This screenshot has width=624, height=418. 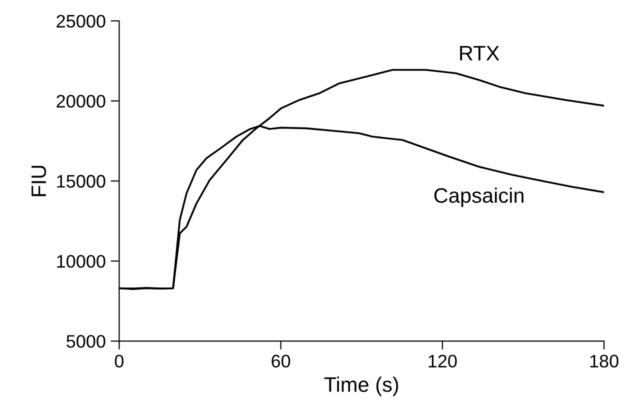 I want to click on series-label: Capsaicin, so click(x=479, y=198).